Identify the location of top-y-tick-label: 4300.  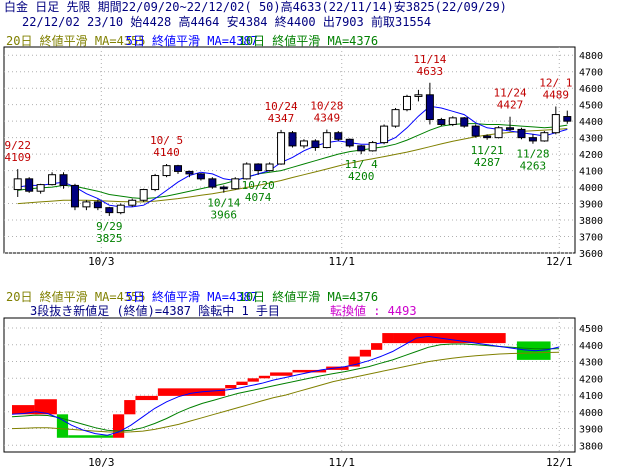
(591, 139).